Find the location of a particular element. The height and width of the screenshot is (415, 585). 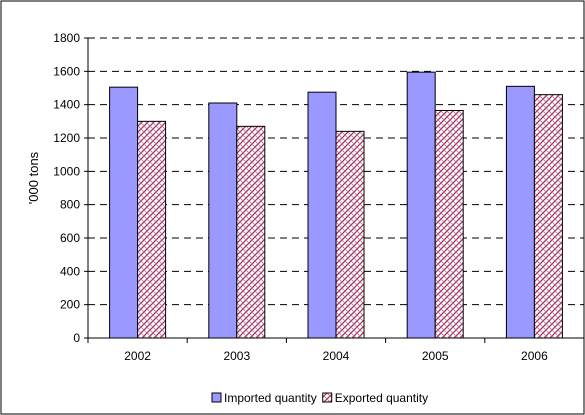

y-tick-label: 1400 is located at coordinates (66, 105).